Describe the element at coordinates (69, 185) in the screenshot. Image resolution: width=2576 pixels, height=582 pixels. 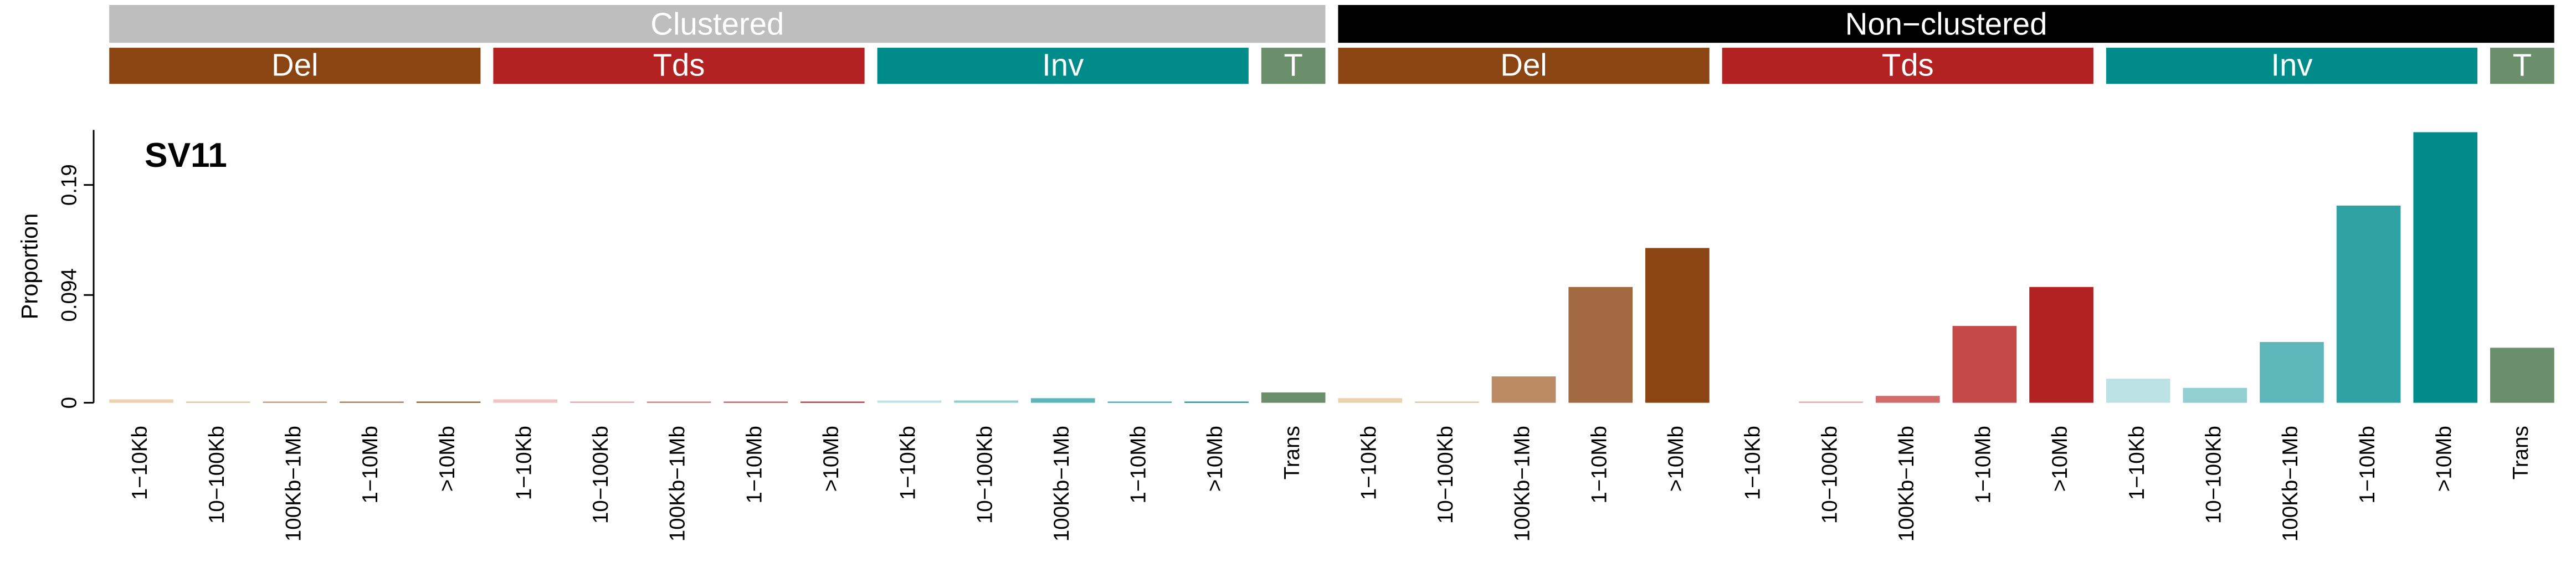
I see `y-tick-label: 0.19` at that location.